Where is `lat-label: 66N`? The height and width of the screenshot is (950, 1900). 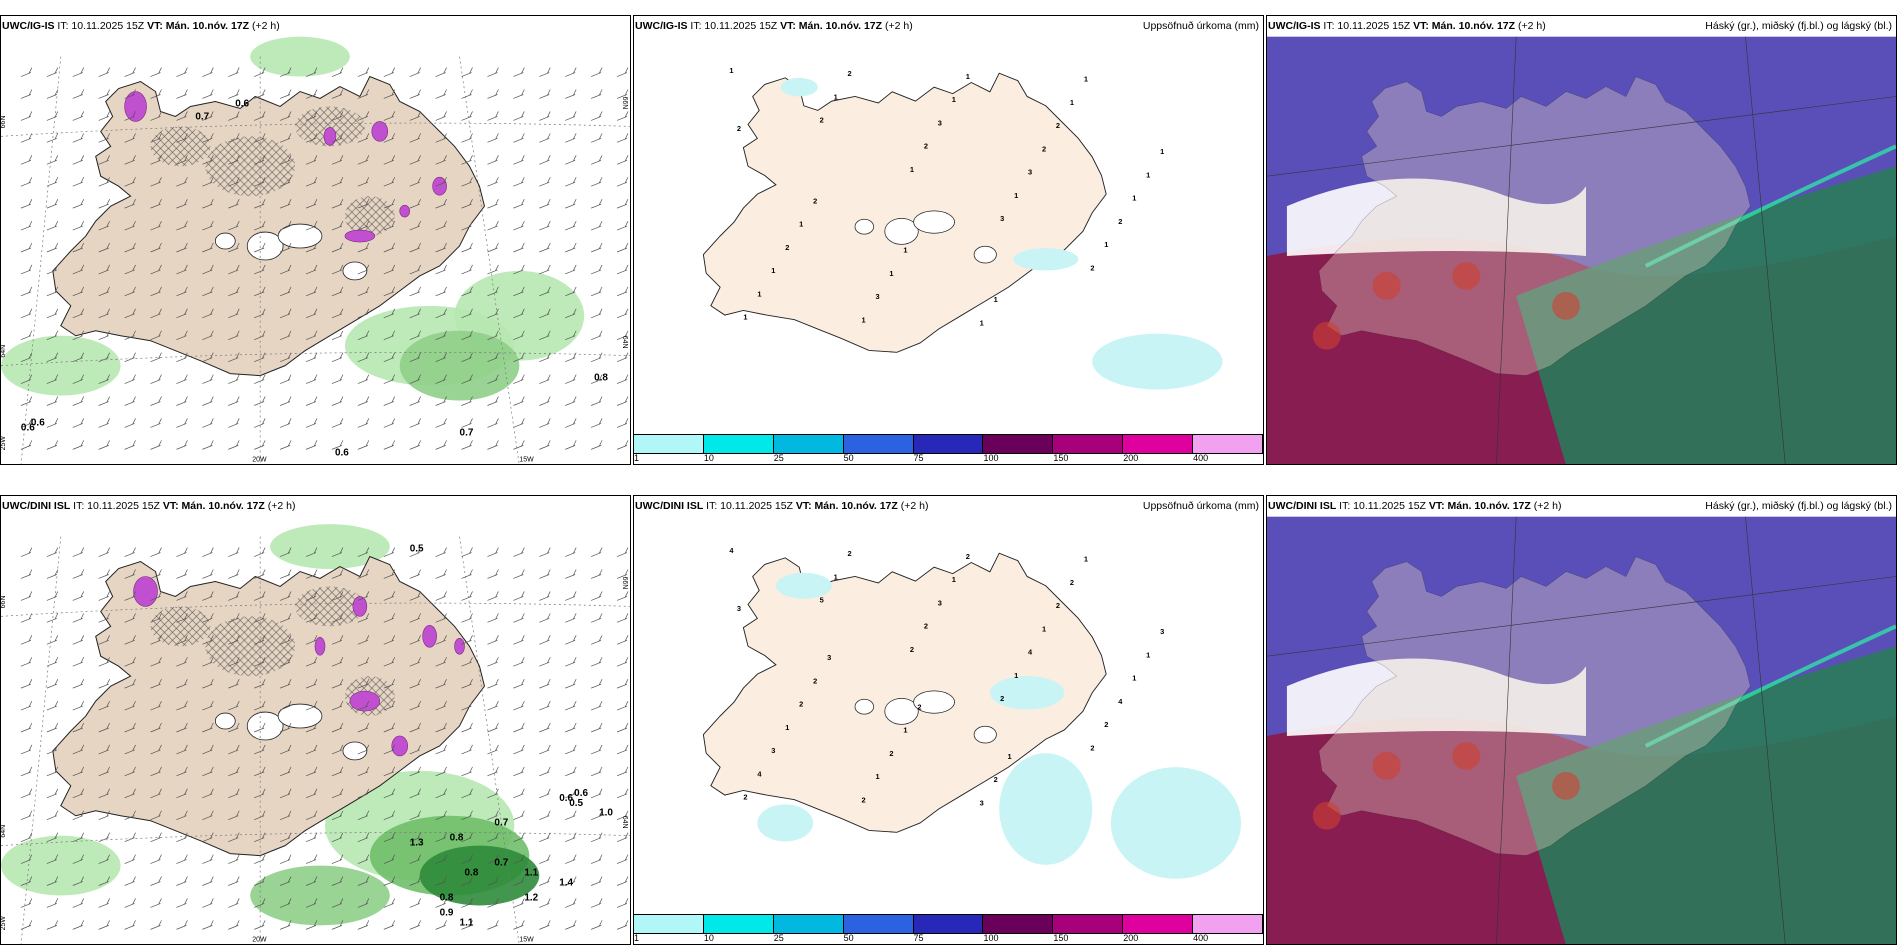 lat-label: 66N is located at coordinates (624, 102).